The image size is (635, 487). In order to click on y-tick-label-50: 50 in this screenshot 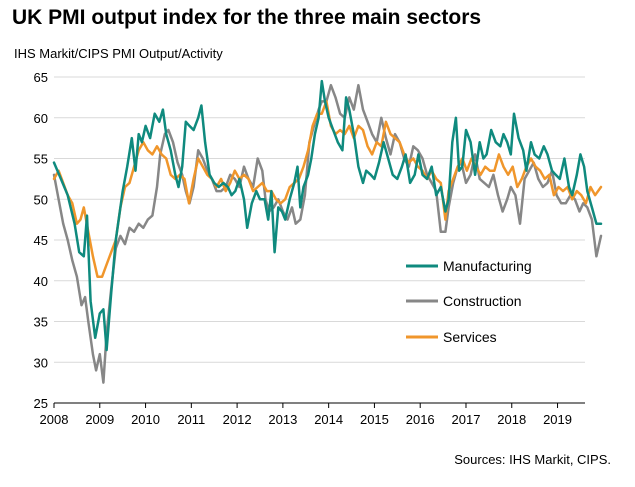, I will do `click(41, 199)`.